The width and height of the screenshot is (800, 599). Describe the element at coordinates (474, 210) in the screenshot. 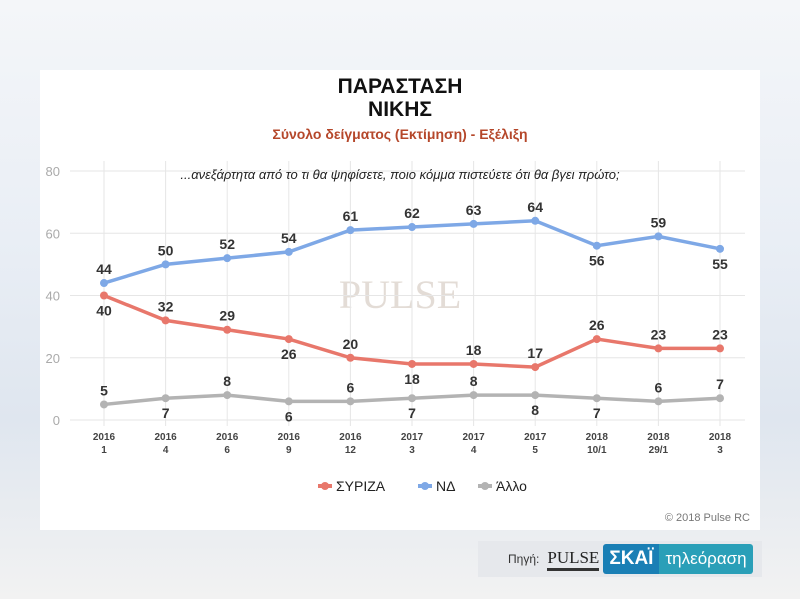

I see `data-label-nd: 63` at that location.